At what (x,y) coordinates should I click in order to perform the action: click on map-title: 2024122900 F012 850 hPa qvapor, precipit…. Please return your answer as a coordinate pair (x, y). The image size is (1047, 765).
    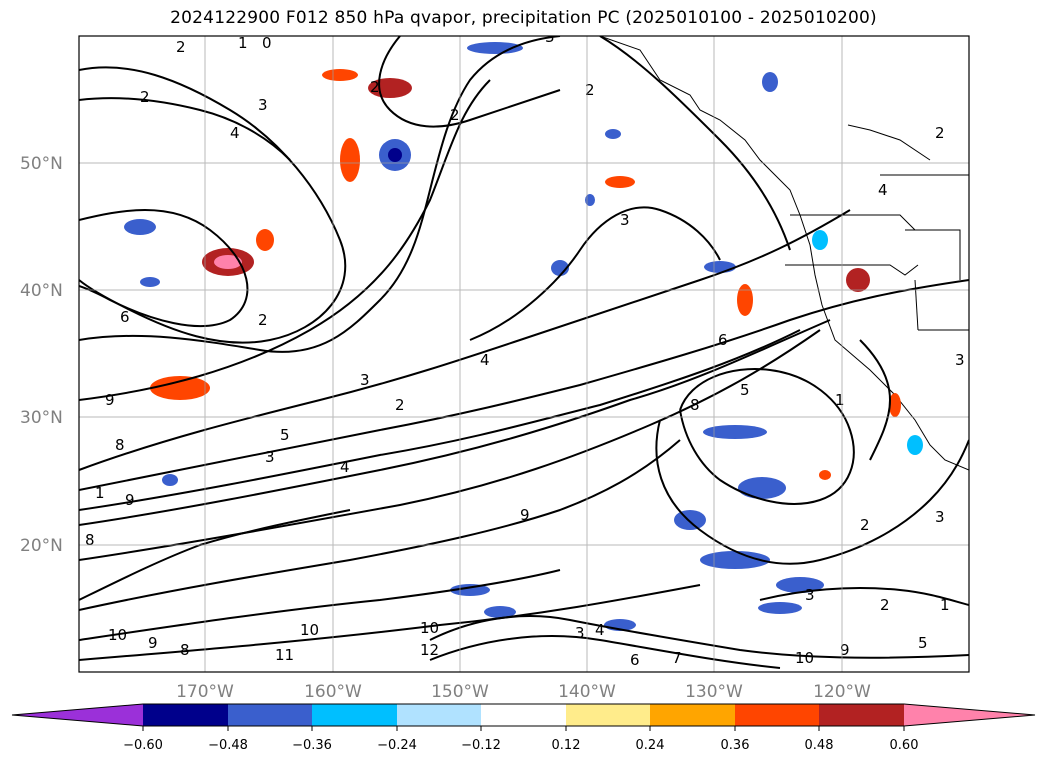
    Looking at the image, I should click on (523, 18).